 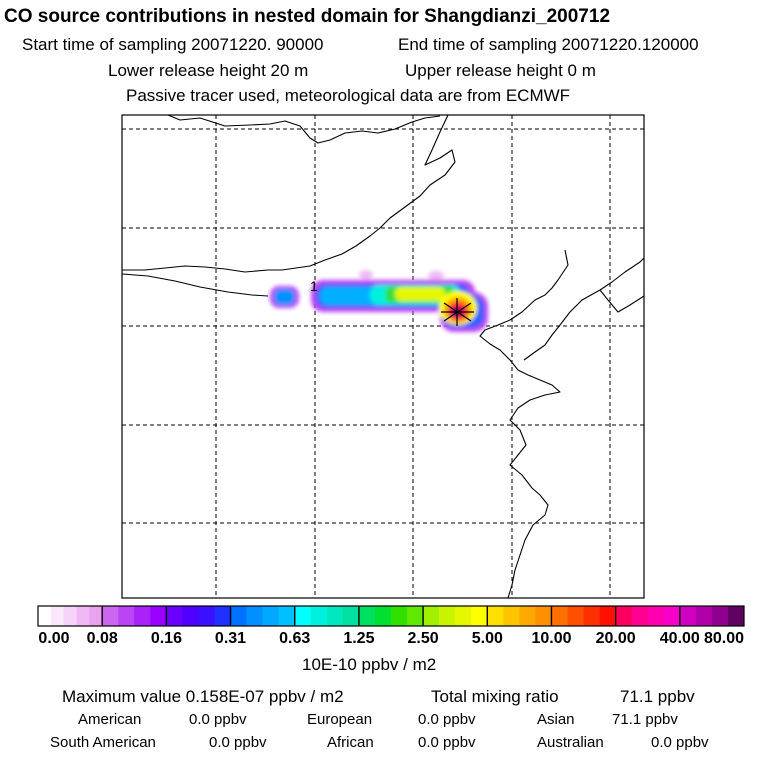 I want to click on region-name: African, so click(x=350, y=742).